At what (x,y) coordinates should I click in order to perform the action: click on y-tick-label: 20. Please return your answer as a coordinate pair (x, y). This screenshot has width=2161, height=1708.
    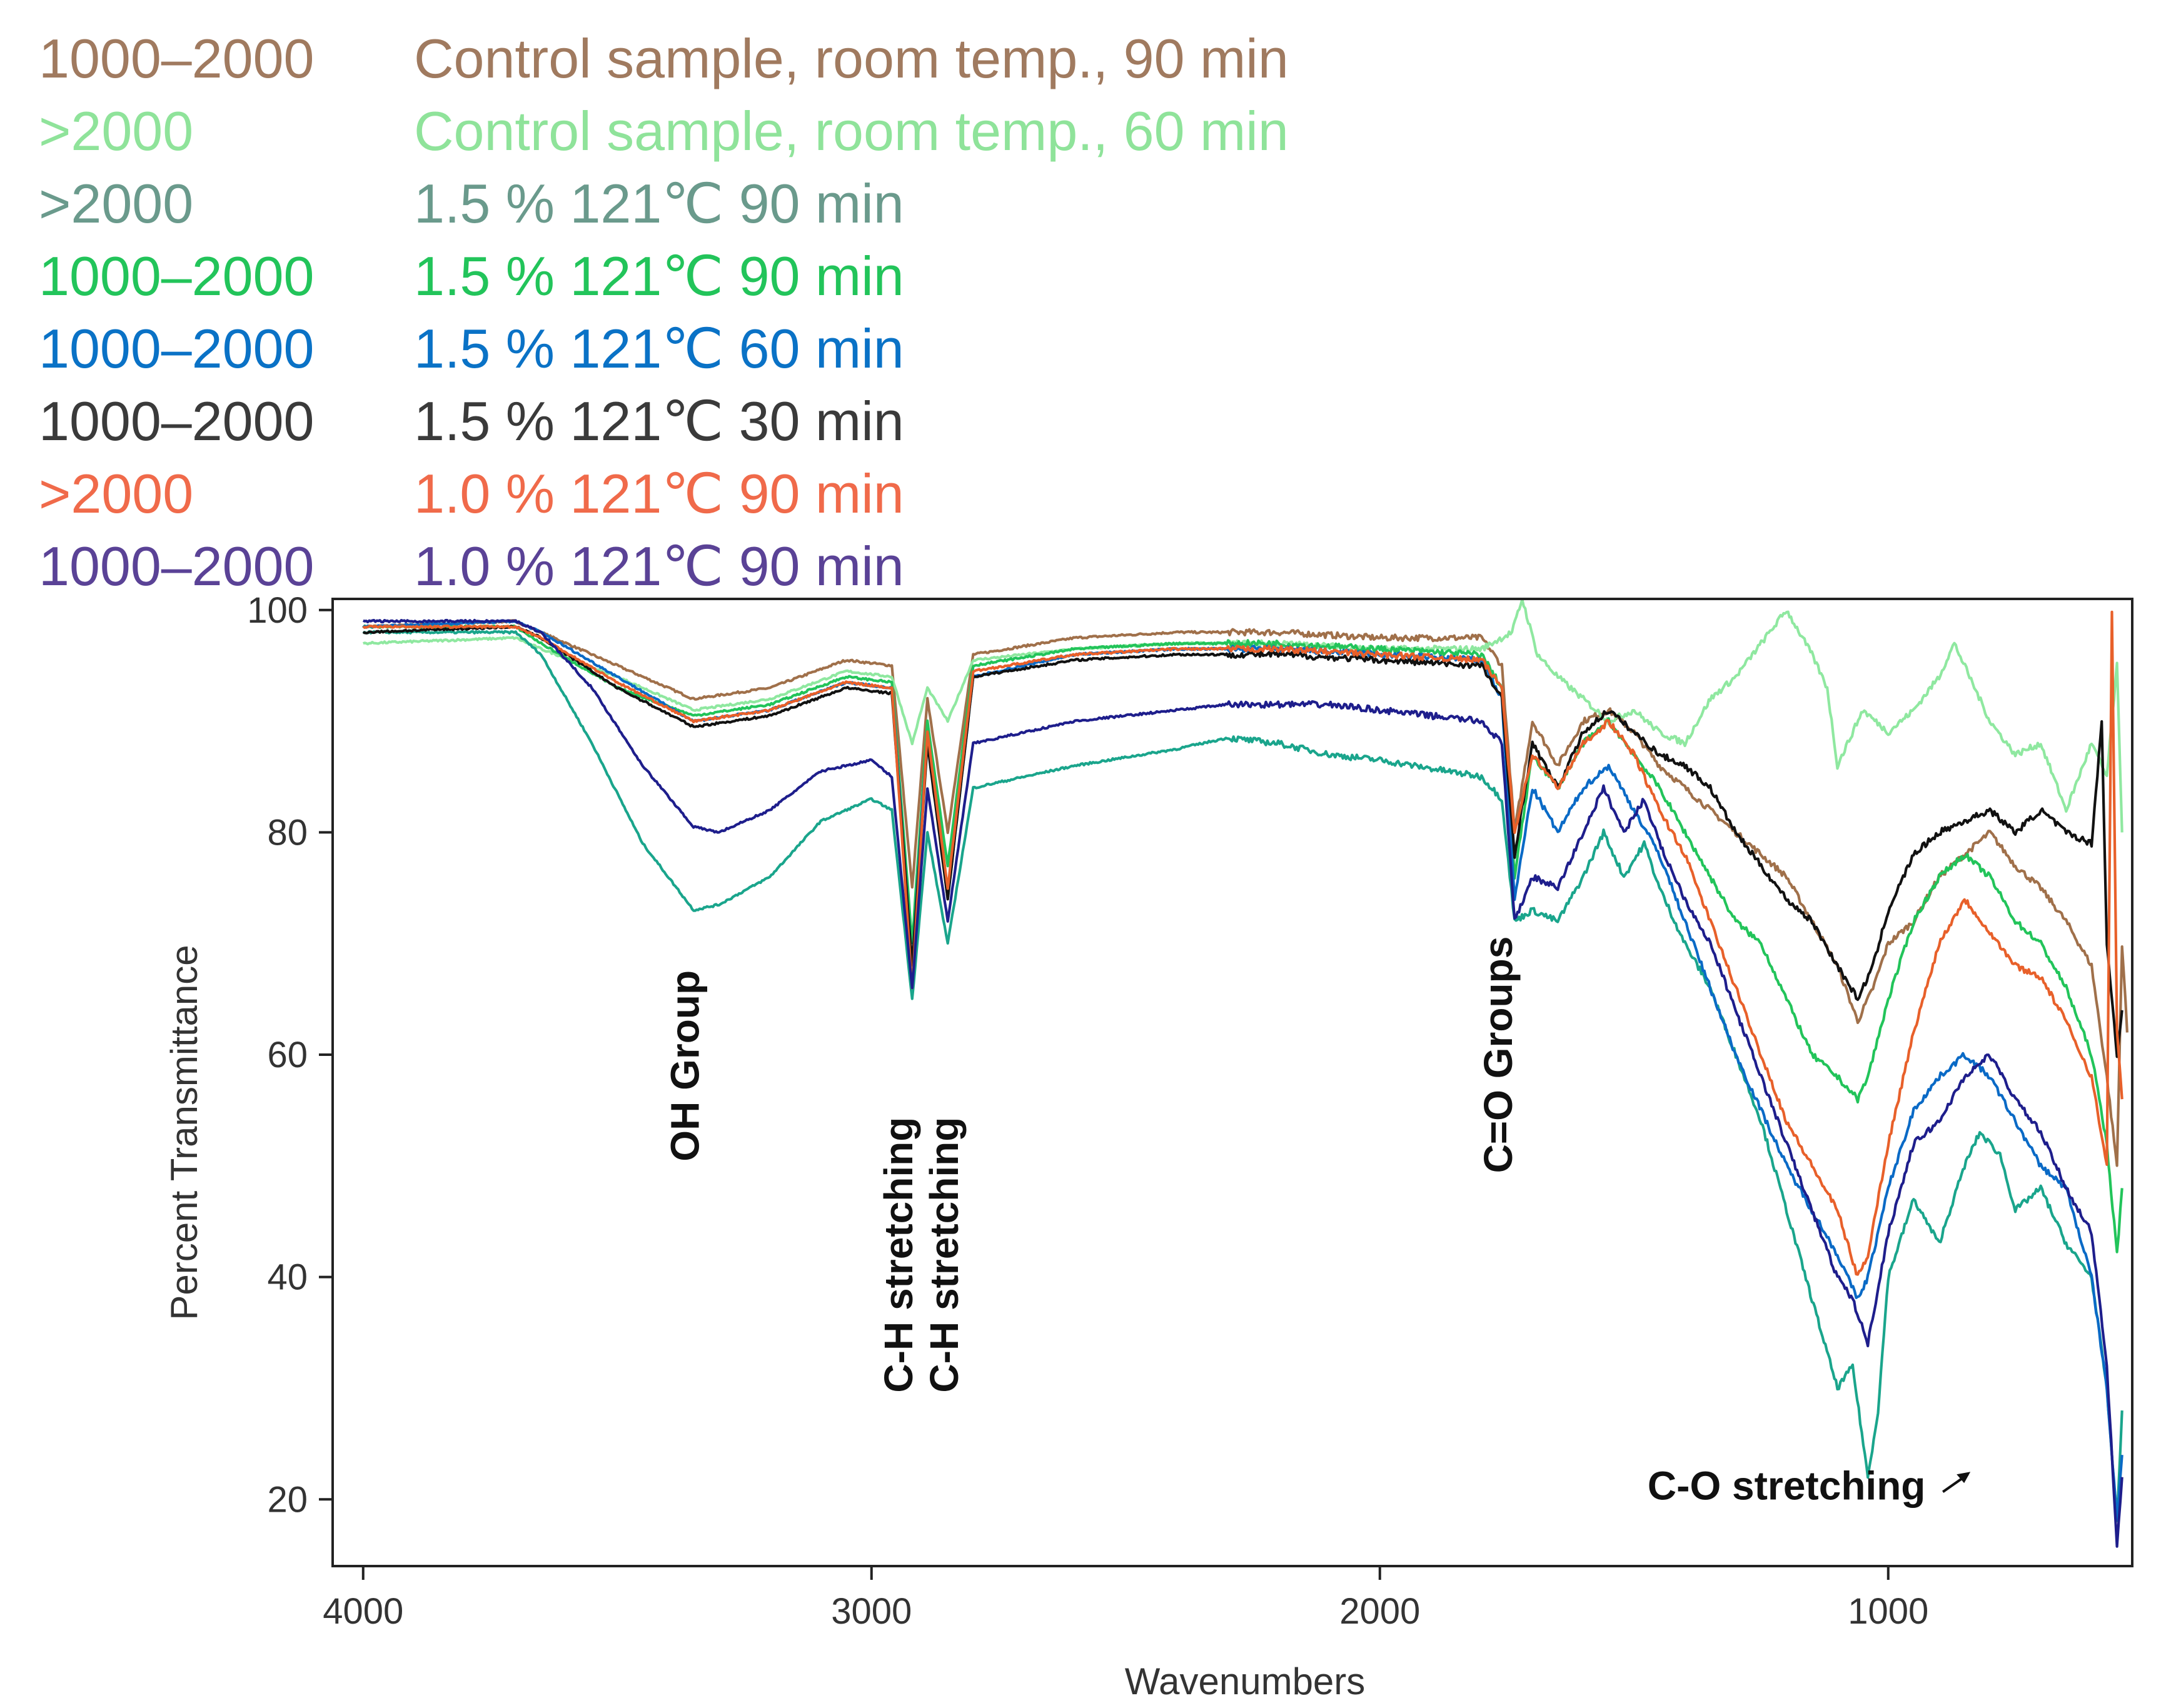
    Looking at the image, I should click on (287, 1499).